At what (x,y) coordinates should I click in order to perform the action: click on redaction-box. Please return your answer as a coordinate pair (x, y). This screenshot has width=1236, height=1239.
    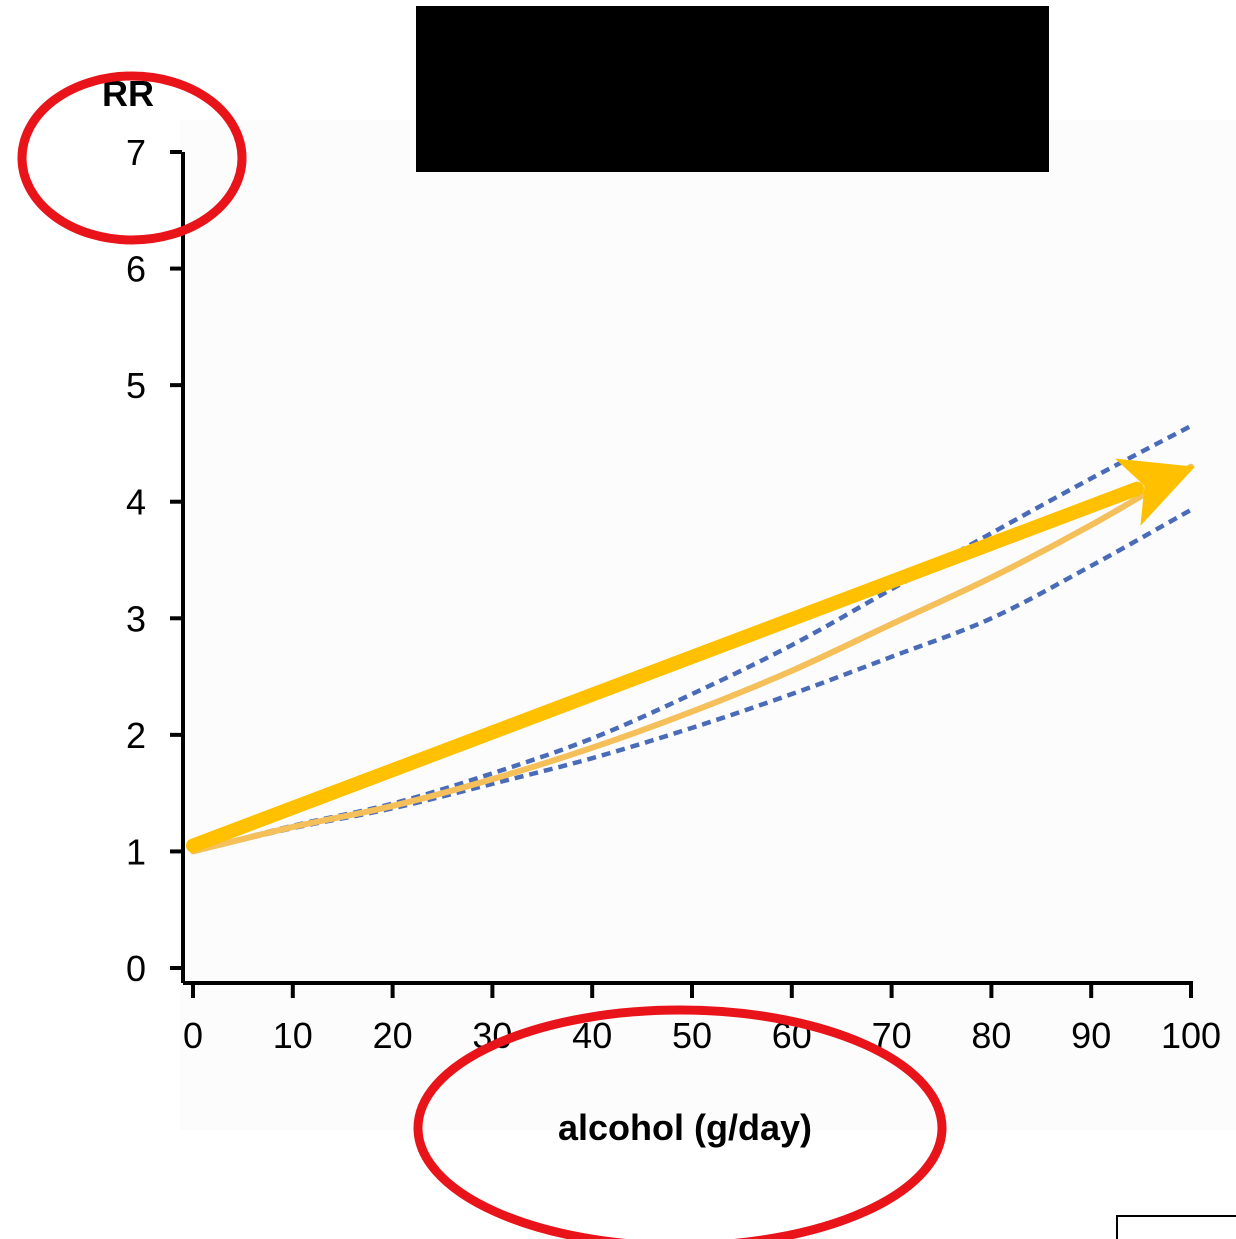
    Looking at the image, I should click on (732, 89).